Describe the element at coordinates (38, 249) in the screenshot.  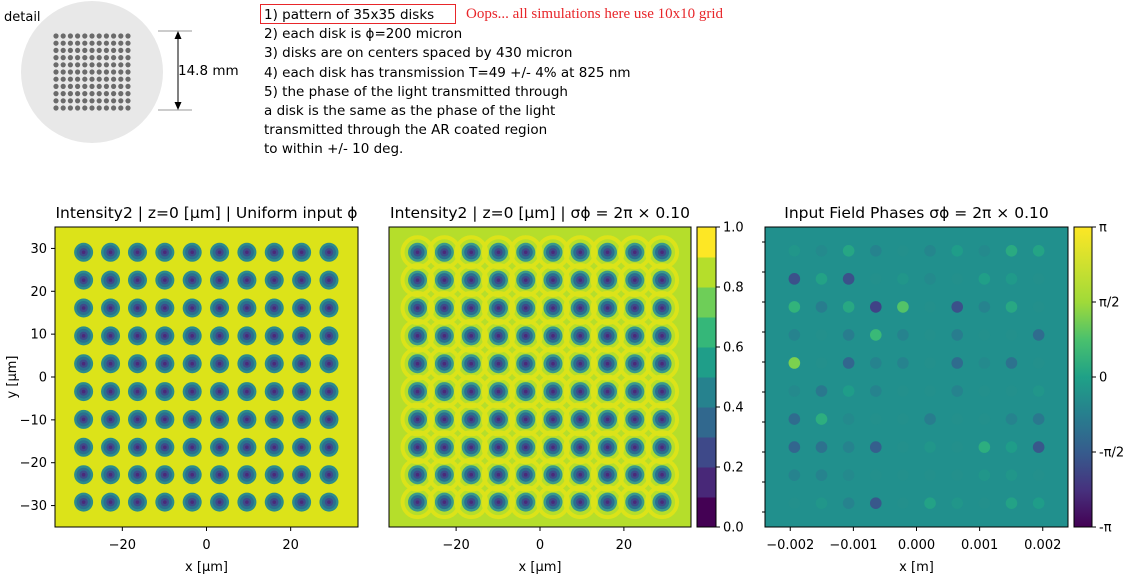
I see `y-tick-label: 30` at that location.